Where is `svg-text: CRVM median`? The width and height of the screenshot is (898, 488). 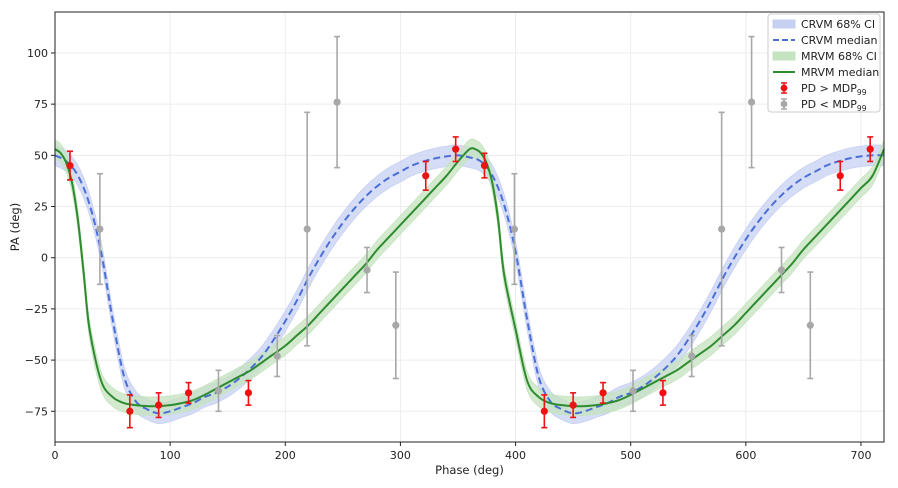 svg-text: CRVM median is located at coordinates (839, 40).